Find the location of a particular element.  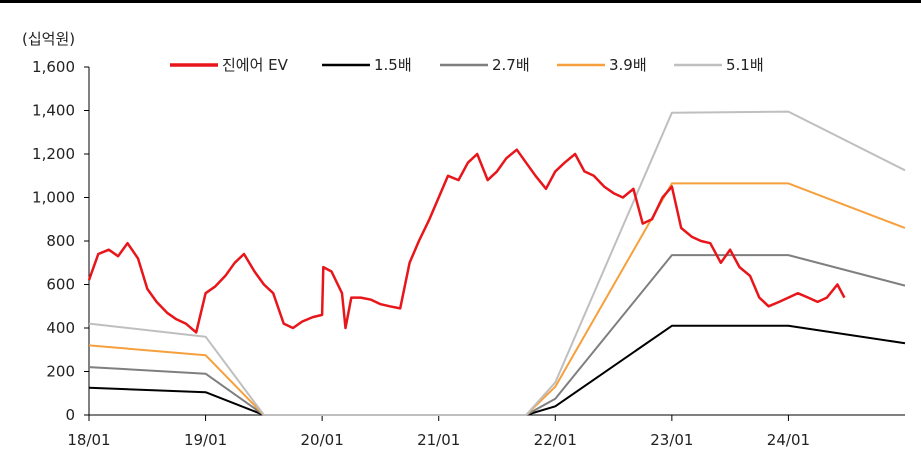

x-tick-label: 23/01 is located at coordinates (671, 440).